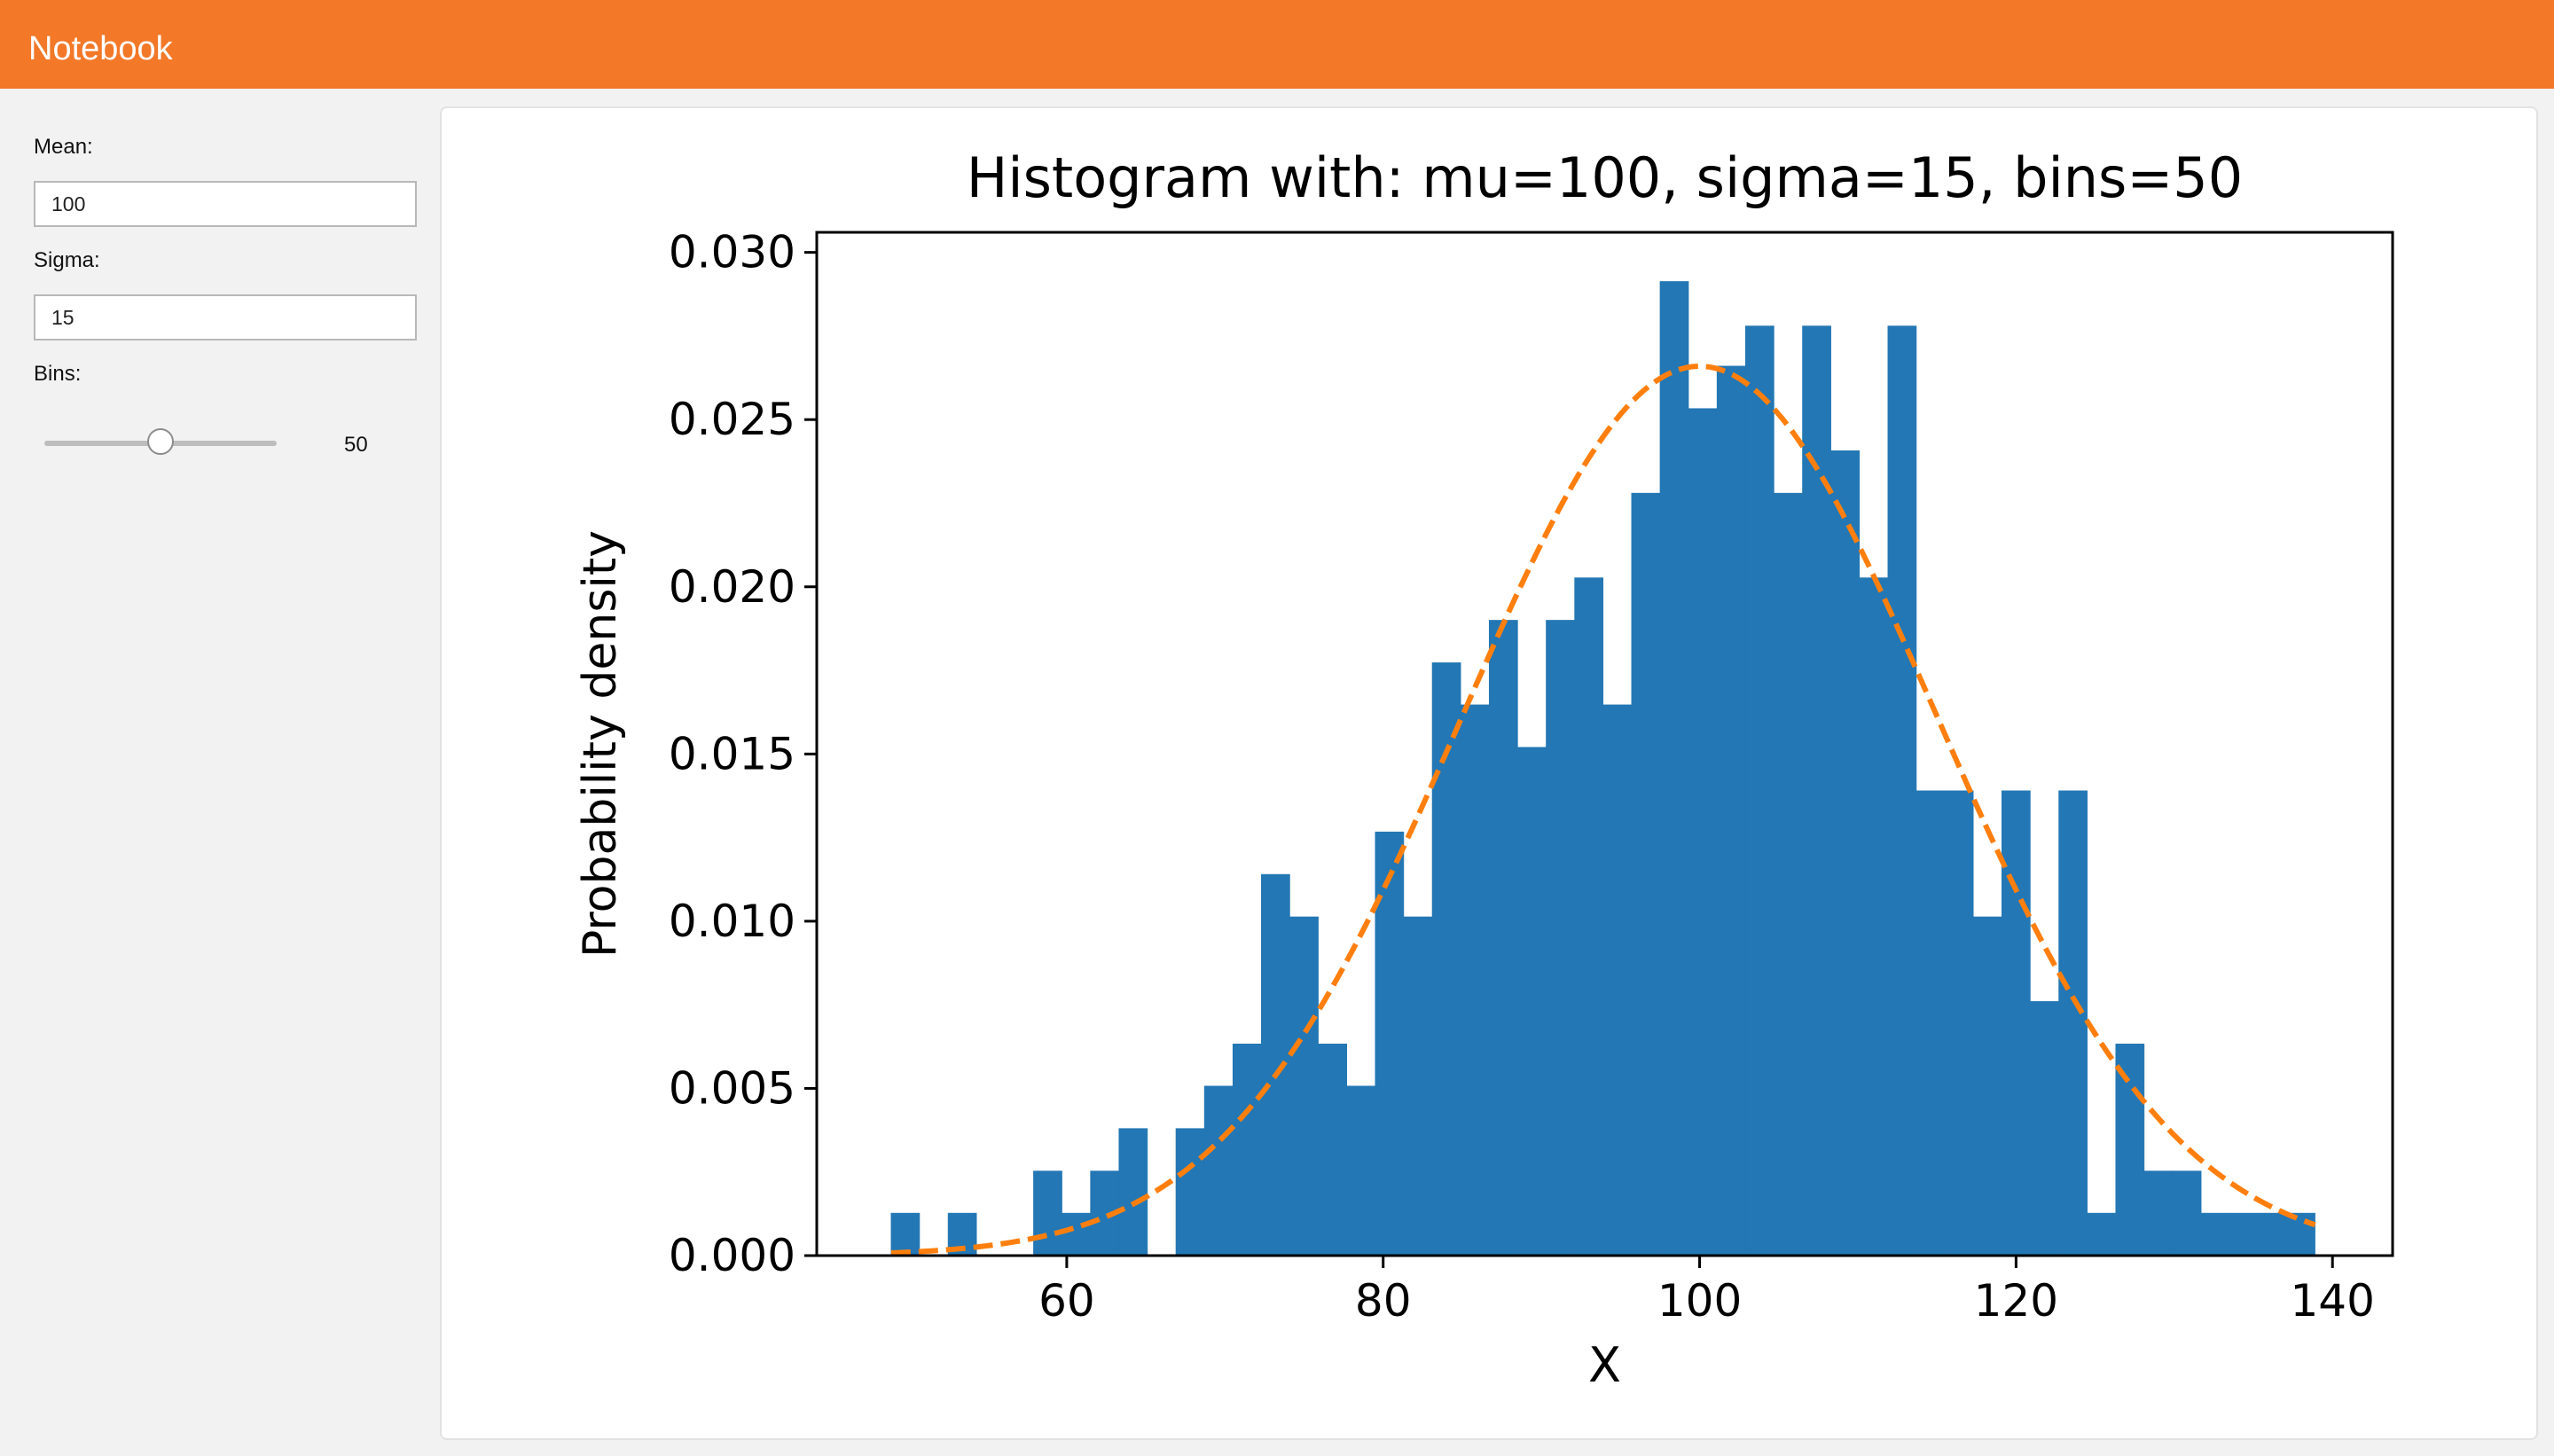 Image resolution: width=2554 pixels, height=1456 pixels. I want to click on y-tick-label: 0.010, so click(732, 921).